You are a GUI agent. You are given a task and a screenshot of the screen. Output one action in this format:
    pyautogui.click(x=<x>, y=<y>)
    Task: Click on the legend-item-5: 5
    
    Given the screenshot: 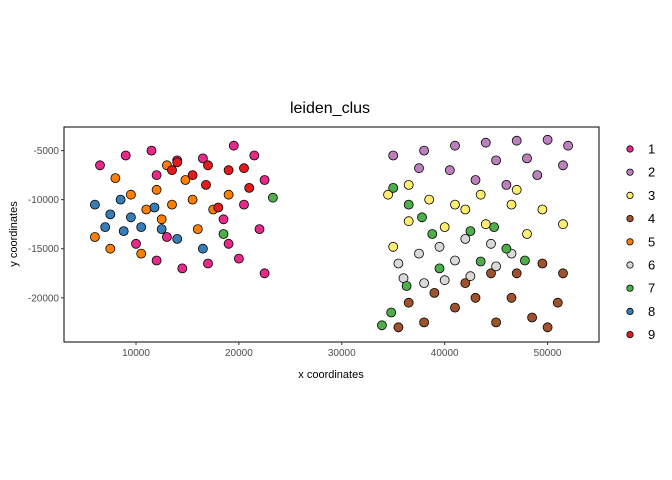 What is the action you would take?
    pyautogui.click(x=640, y=241)
    